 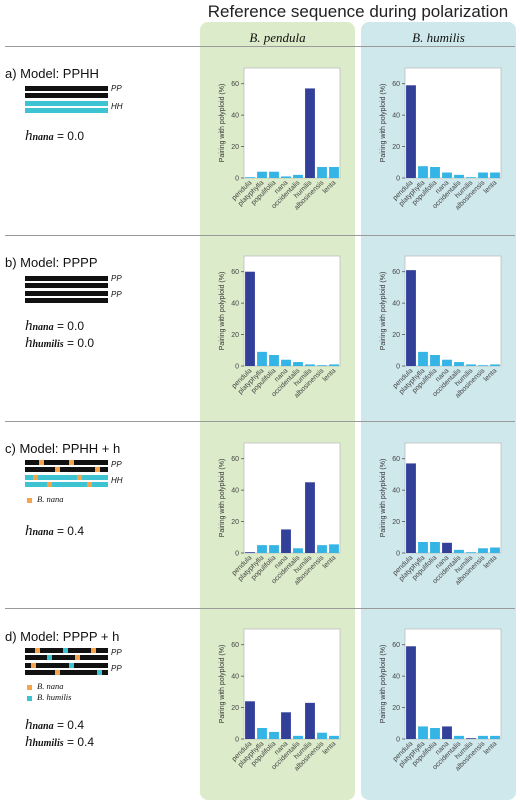 What do you see at coordinates (54, 326) in the screenshot?
I see `h-value-nana: hnana = 0.0` at bounding box center [54, 326].